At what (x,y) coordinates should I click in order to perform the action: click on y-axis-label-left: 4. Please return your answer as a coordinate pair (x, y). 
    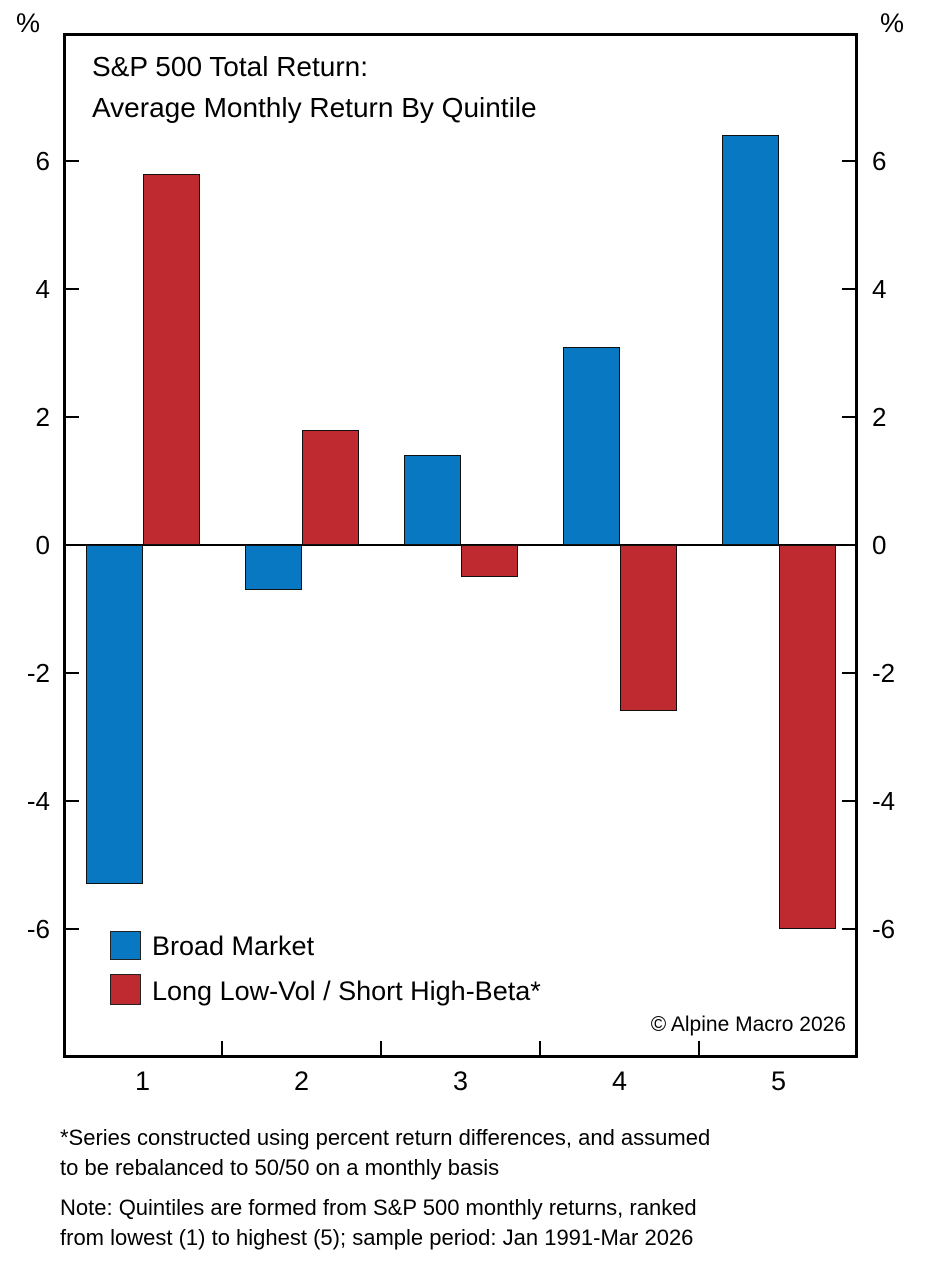
    Looking at the image, I should click on (42, 289).